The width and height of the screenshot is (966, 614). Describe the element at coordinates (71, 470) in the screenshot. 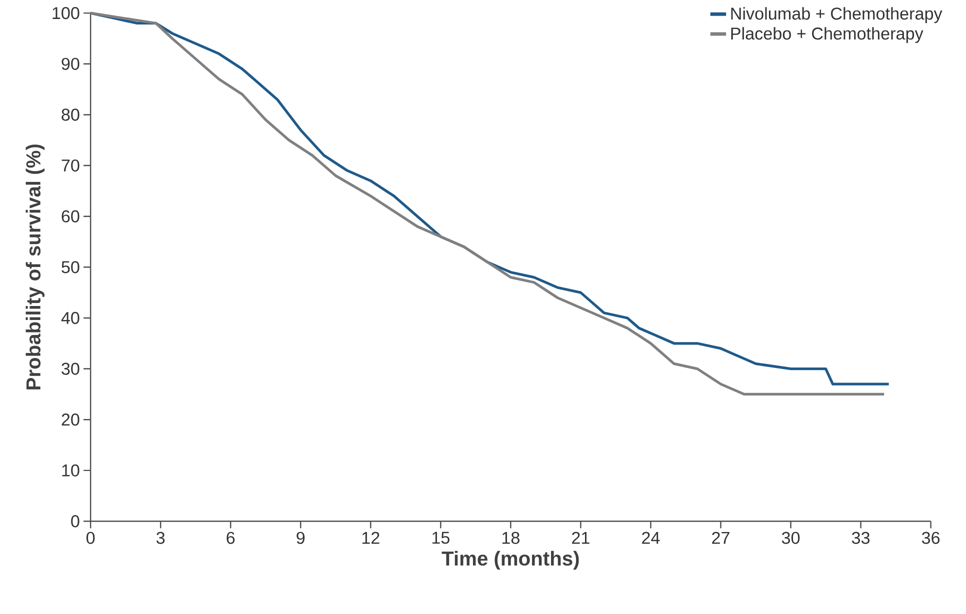

I see `y-tick-label: 10` at that location.